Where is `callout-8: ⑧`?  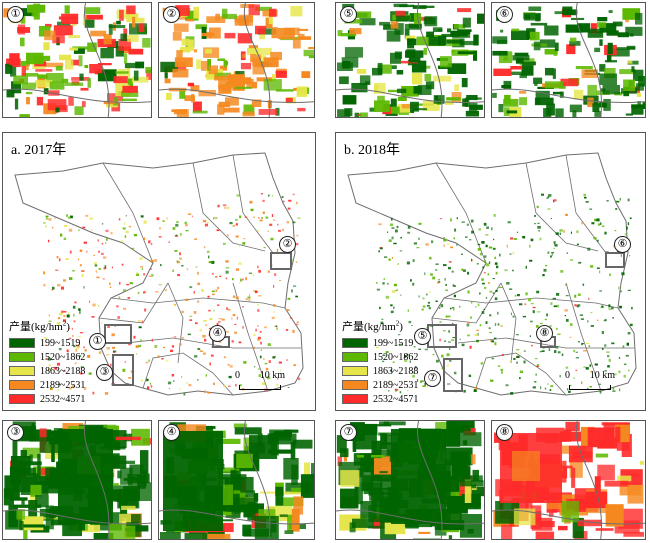
callout-8: ⑧ is located at coordinates (544, 333).